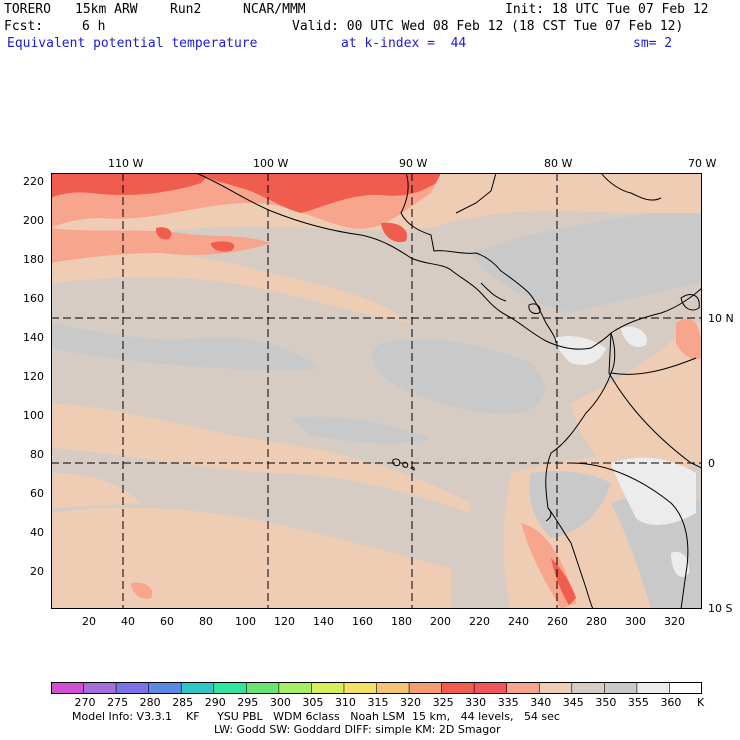 The height and width of the screenshot is (740, 740). I want to click on lon-label-70w: 70 W, so click(702, 163).